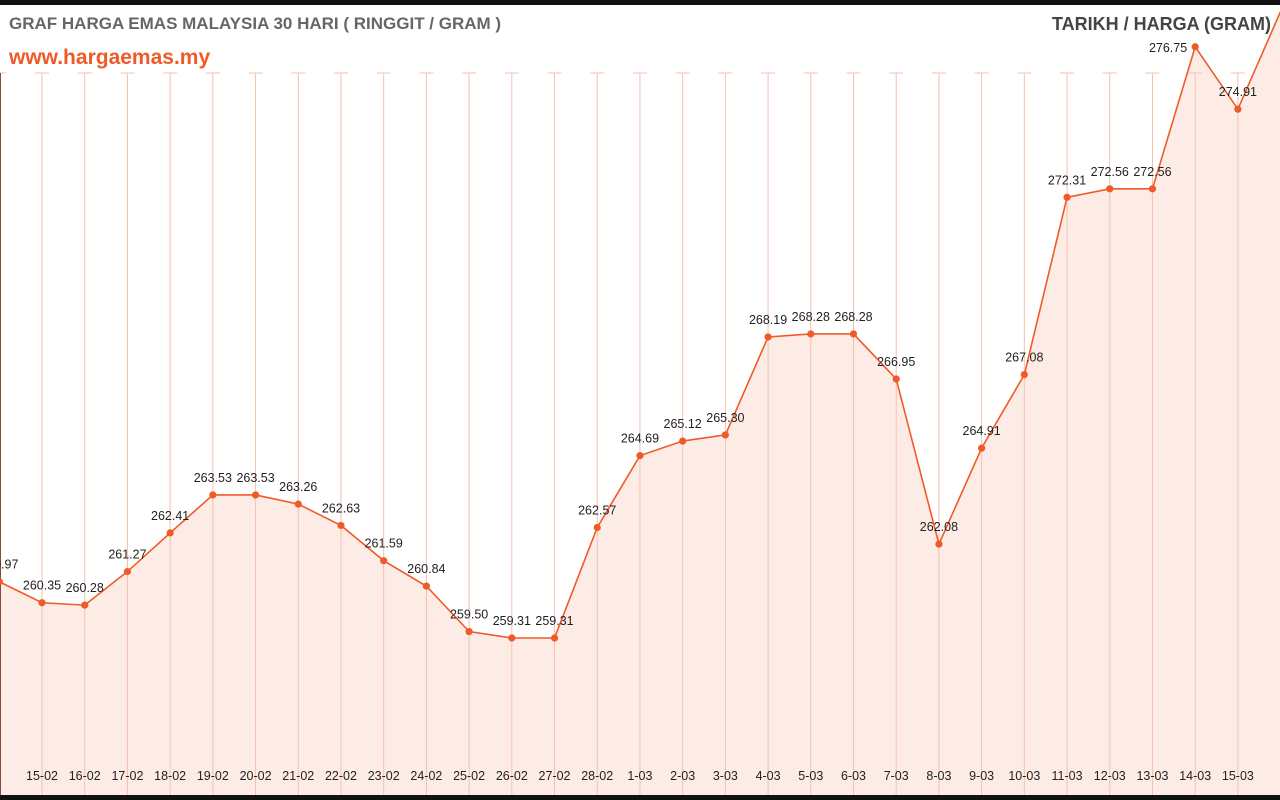 The height and width of the screenshot is (800, 1280). I want to click on data-label: 260.28, so click(85, 588).